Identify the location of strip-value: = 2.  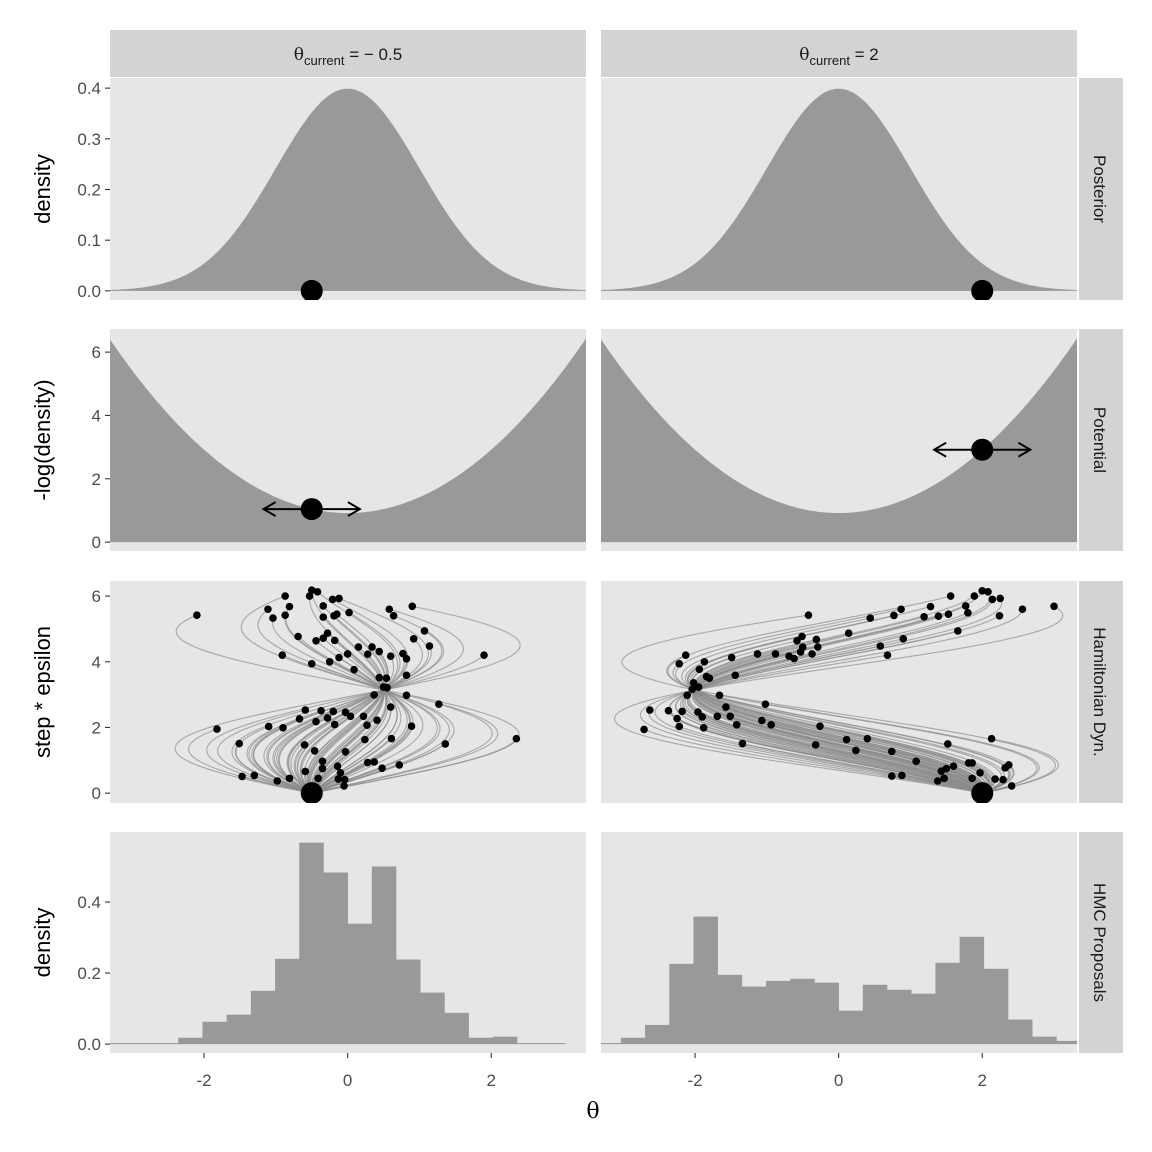
(864, 54).